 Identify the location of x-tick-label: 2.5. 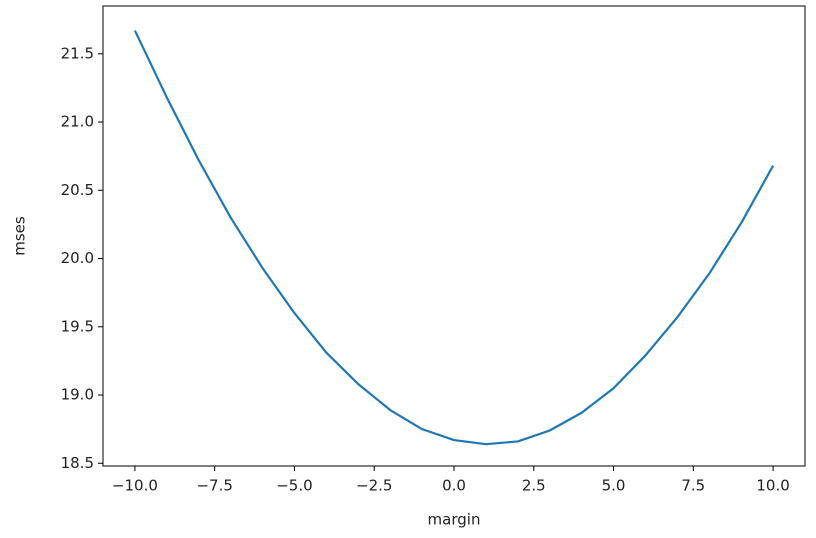
(534, 486).